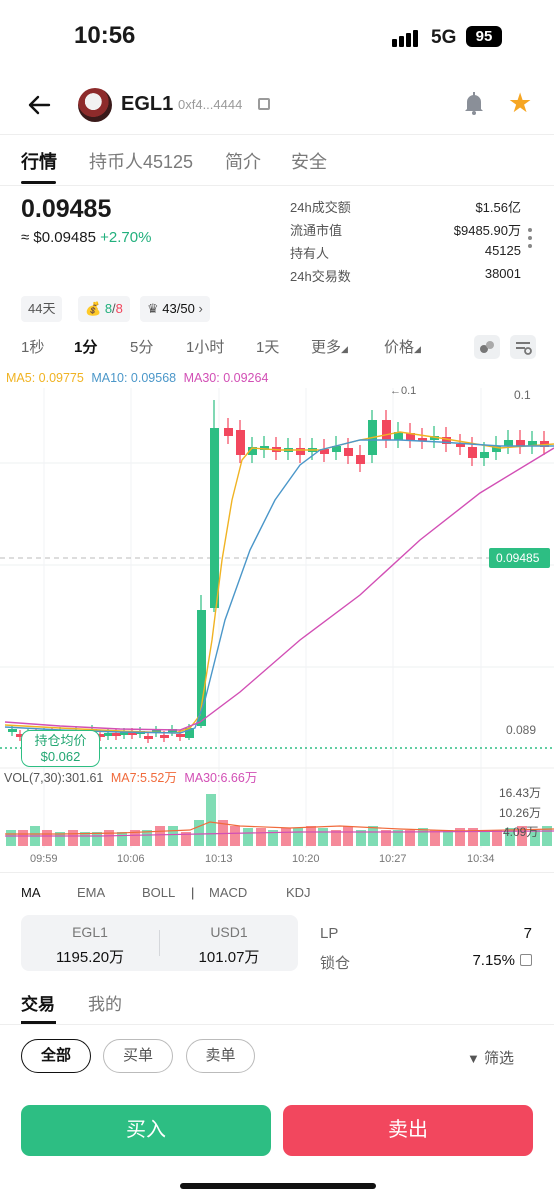 This screenshot has height=1200, width=554. I want to click on tab-intro: 简介, so click(243, 162).